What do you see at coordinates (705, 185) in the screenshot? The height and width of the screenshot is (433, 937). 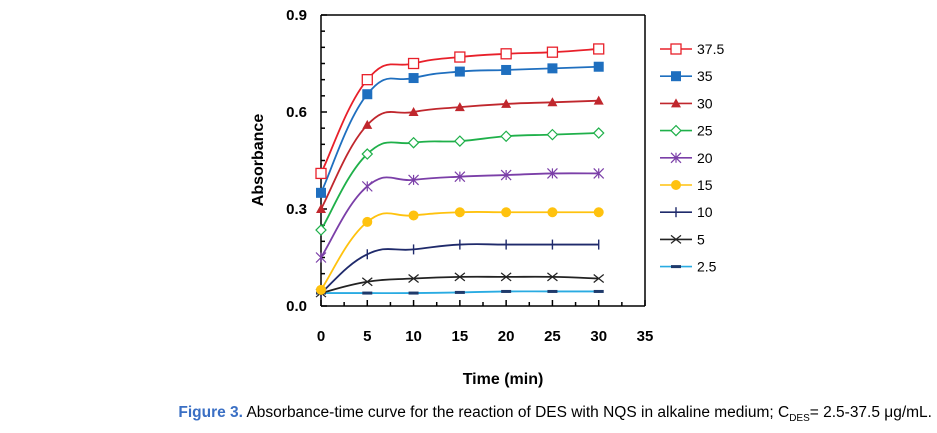 I see `legend-label: 15` at bounding box center [705, 185].